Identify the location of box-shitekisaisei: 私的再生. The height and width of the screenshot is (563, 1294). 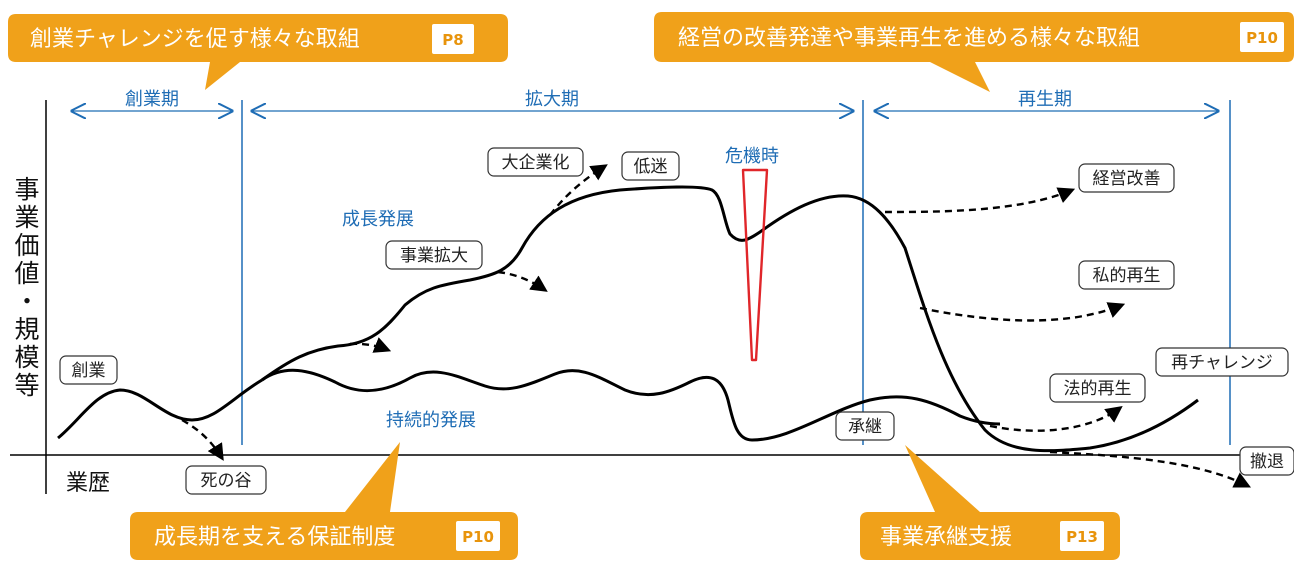
(1126, 275).